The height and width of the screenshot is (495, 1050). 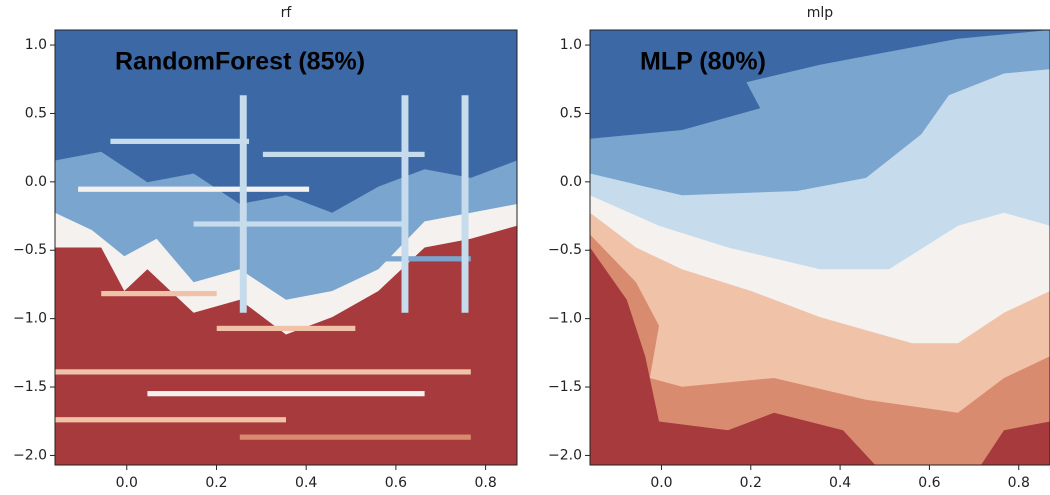 What do you see at coordinates (820, 84) in the screenshot?
I see `contour-region` at bounding box center [820, 84].